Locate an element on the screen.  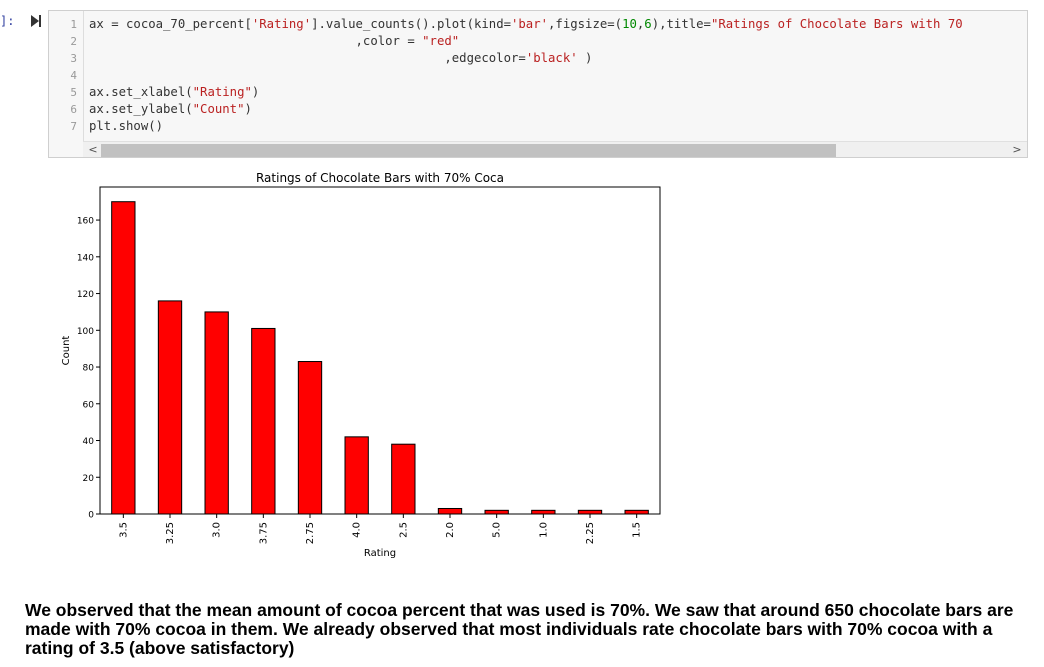
y-tick-label: 100 is located at coordinates (85, 332).